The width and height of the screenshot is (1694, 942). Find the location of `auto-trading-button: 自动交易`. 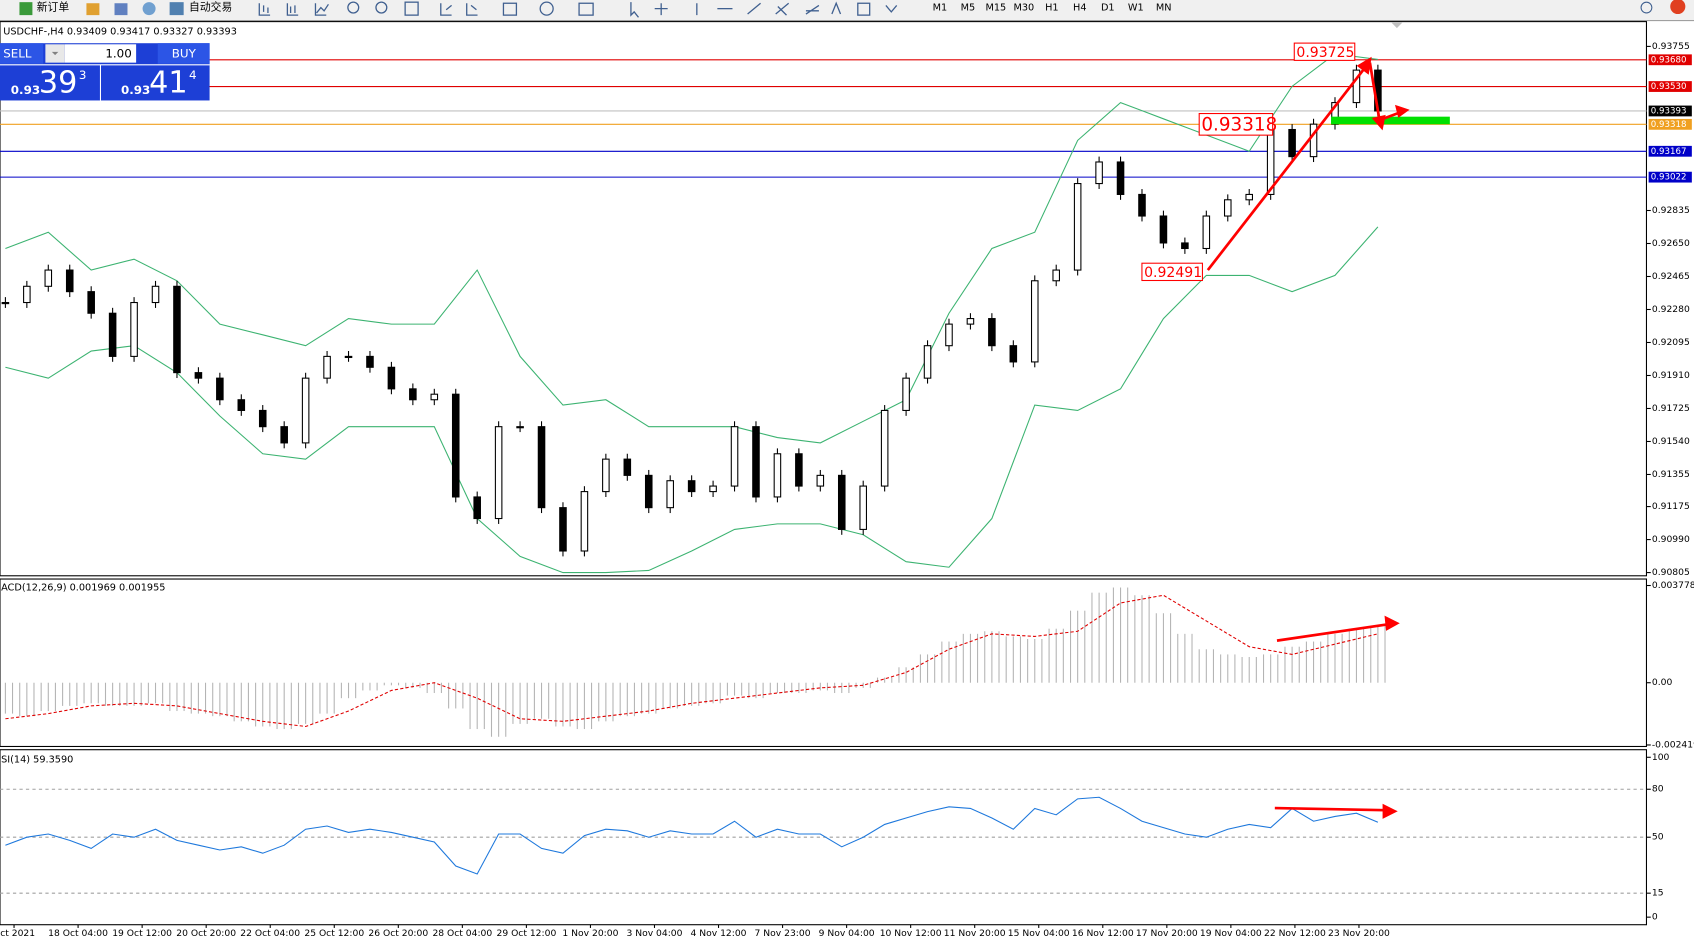

auto-trading-button: 自动交易 is located at coordinates (210, 7).